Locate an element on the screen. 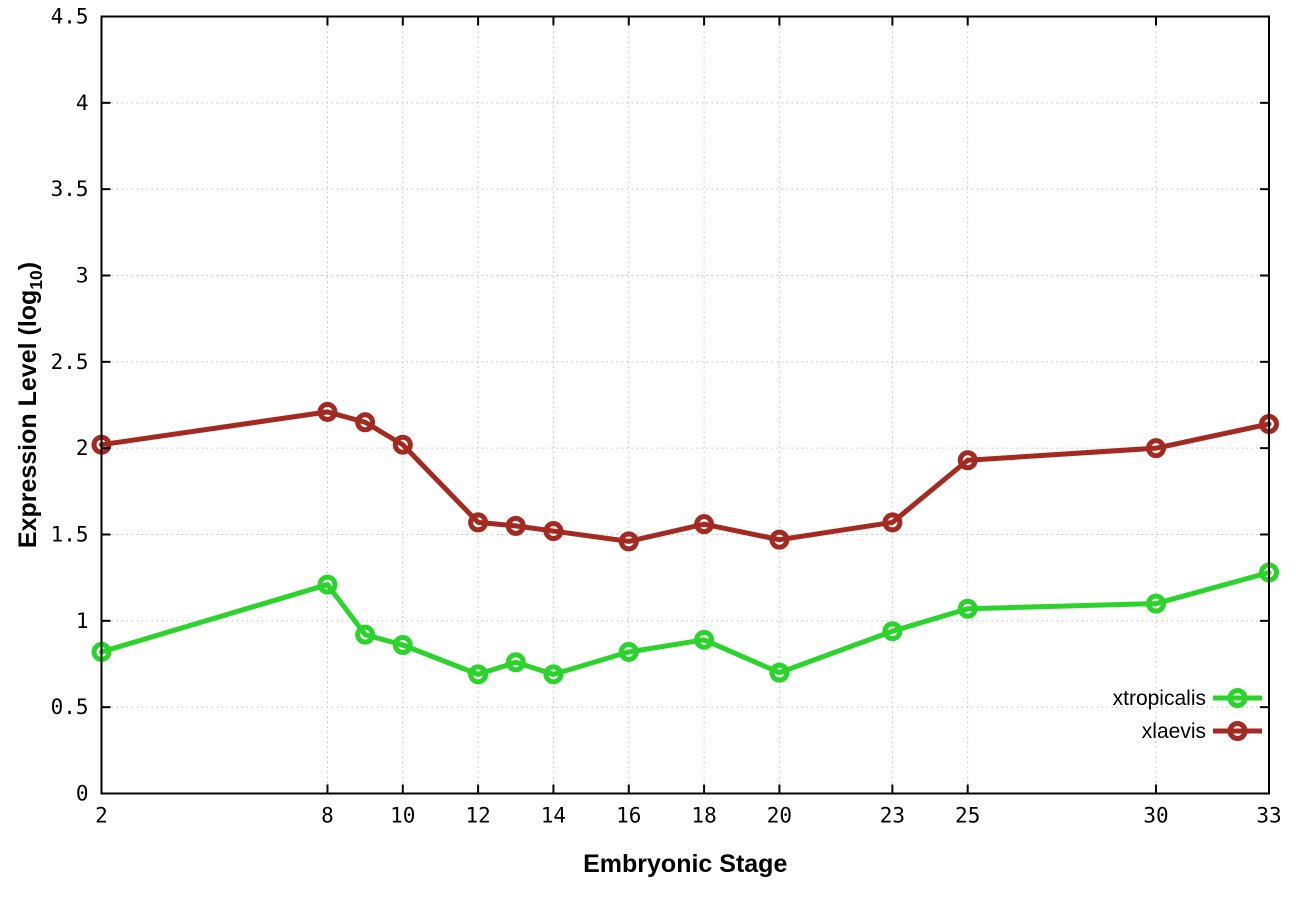 The image size is (1296, 907). y-tick-label: 3.5 is located at coordinates (70, 189).